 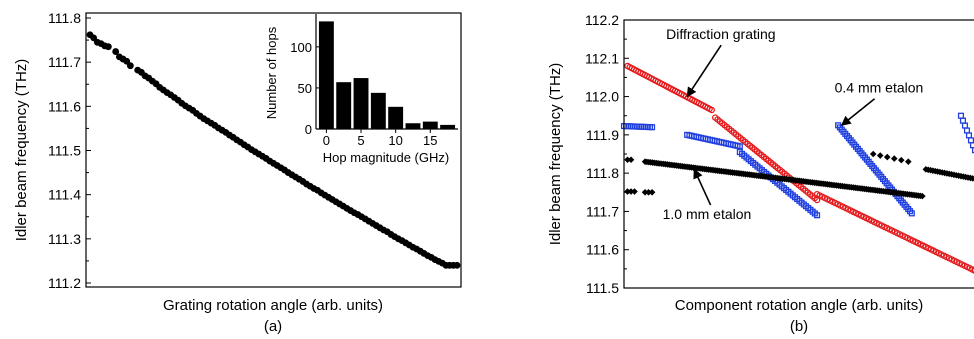 What do you see at coordinates (602, 58) in the screenshot?
I see `panel-b-y-tick-label: 112.1` at bounding box center [602, 58].